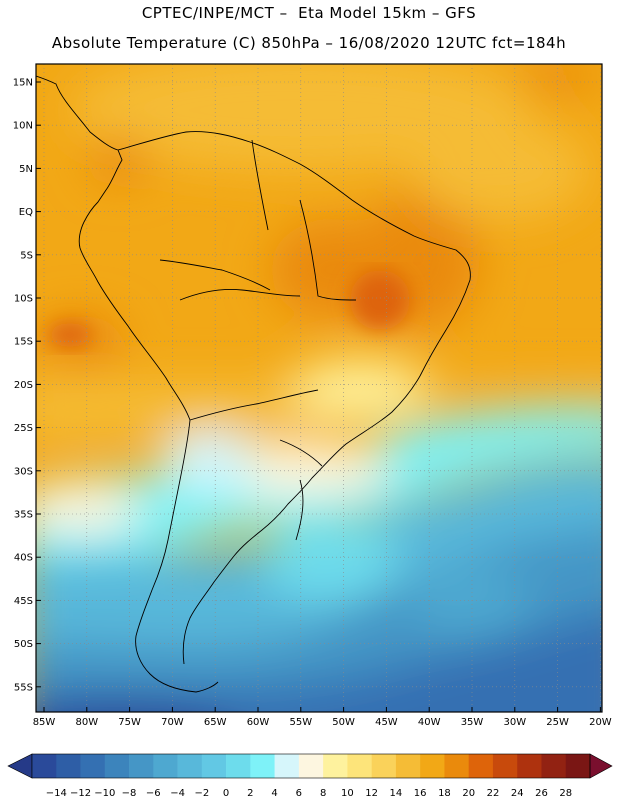 The height and width of the screenshot is (800, 618). What do you see at coordinates (444, 793) in the screenshot?
I see `colorbar-label: 18` at bounding box center [444, 793].